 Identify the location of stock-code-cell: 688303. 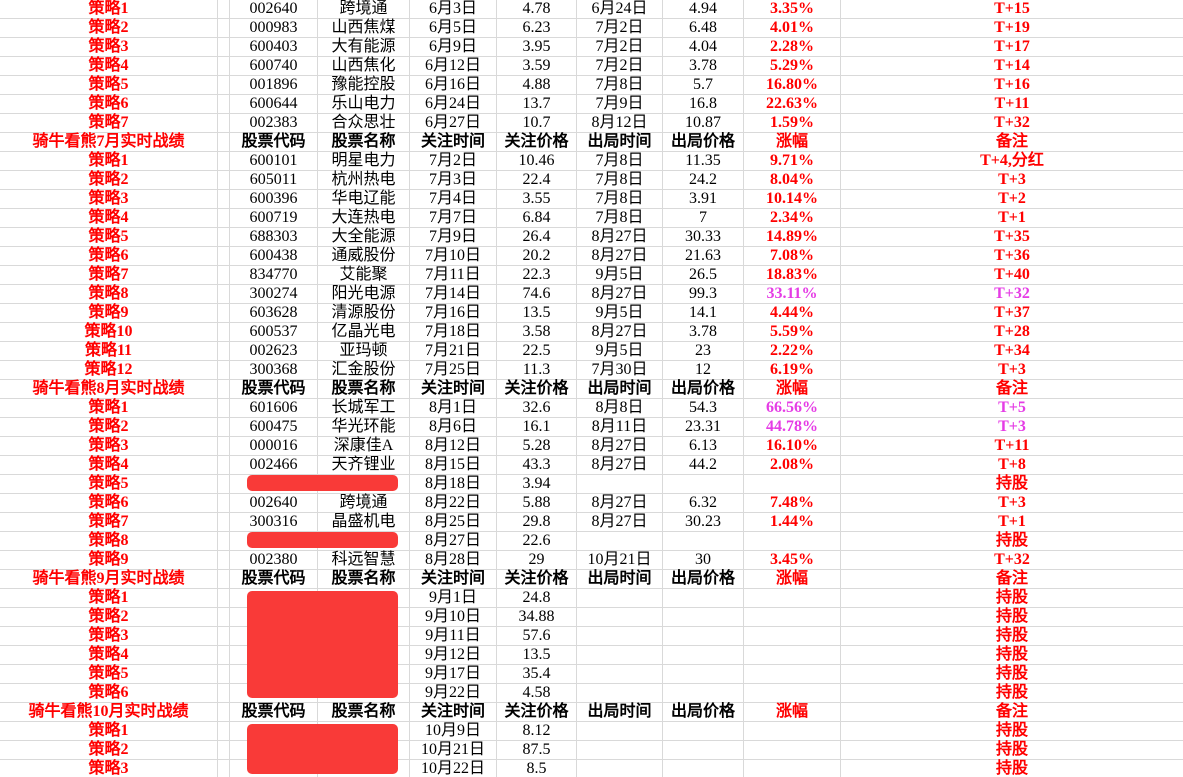
(274, 237).